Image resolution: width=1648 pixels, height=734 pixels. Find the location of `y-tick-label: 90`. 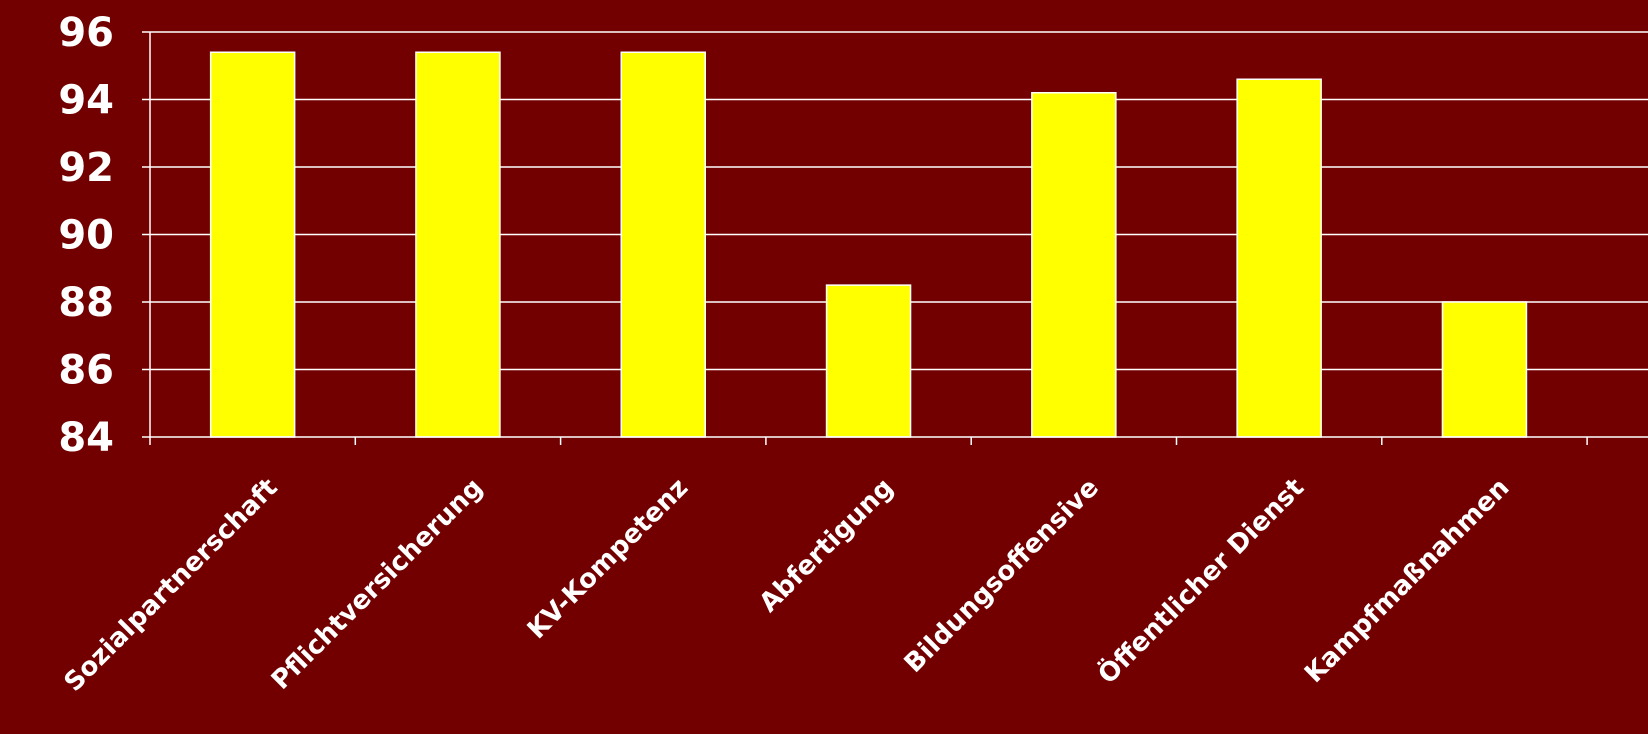

y-tick-label: 90 is located at coordinates (86, 236).